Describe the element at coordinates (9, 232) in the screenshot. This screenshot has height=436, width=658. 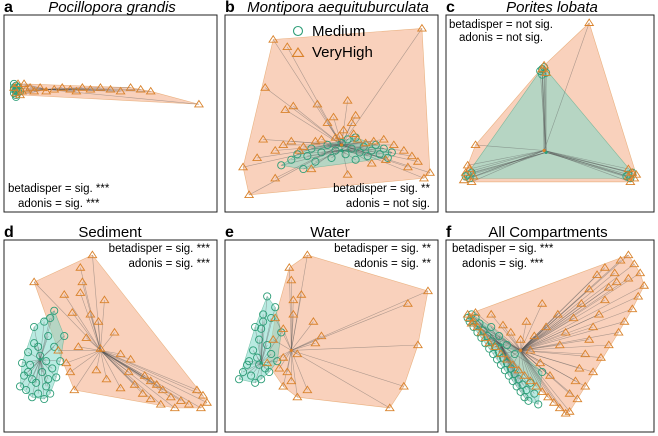
I see `panel-letter: d` at that location.